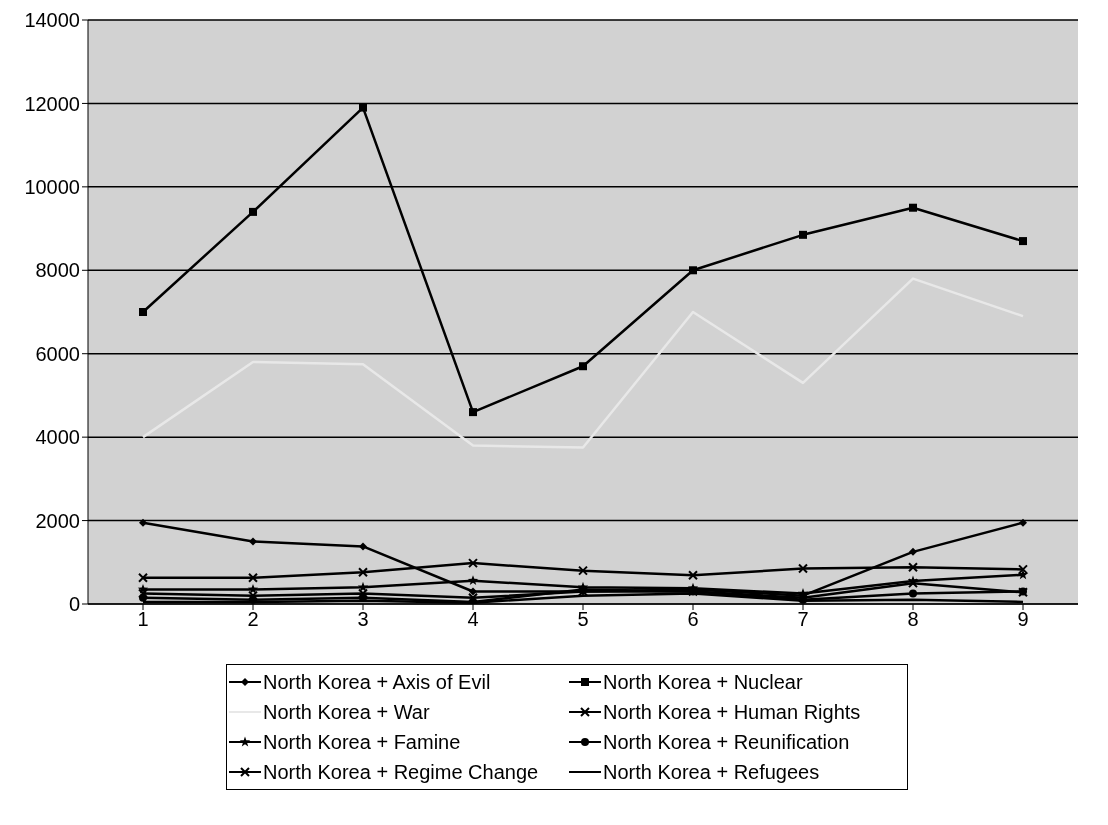 This screenshot has width=1108, height=825. What do you see at coordinates (693, 619) in the screenshot?
I see `x-tick-label: 6` at bounding box center [693, 619].